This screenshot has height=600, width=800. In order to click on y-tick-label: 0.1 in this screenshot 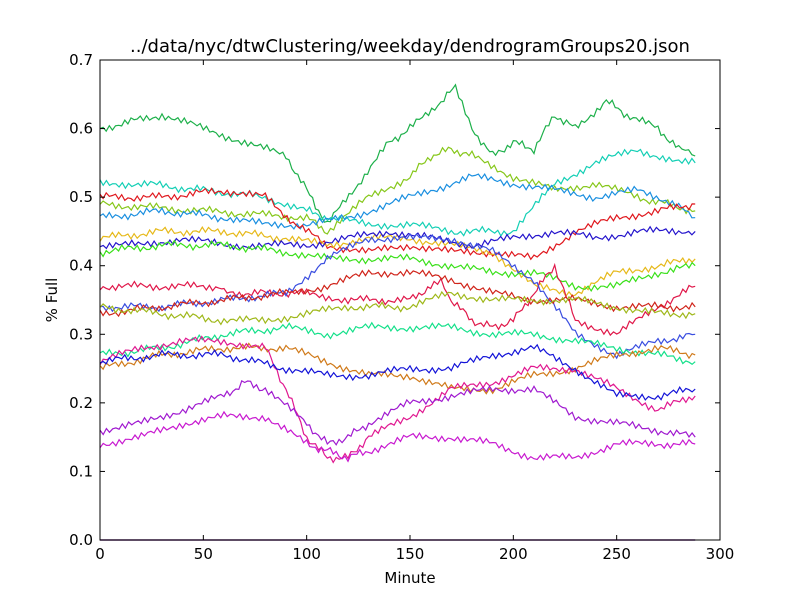, I will do `click(81, 471)`.